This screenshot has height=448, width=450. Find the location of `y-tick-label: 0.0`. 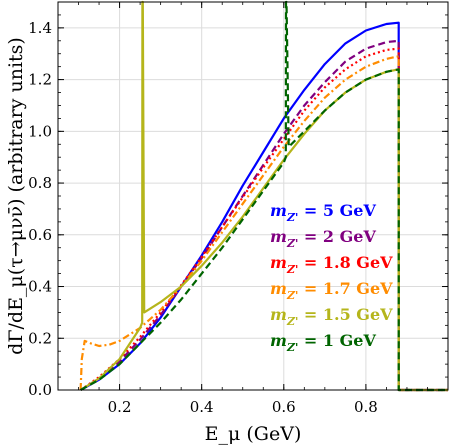

y-tick-label: 0.0 is located at coordinates (40, 390).